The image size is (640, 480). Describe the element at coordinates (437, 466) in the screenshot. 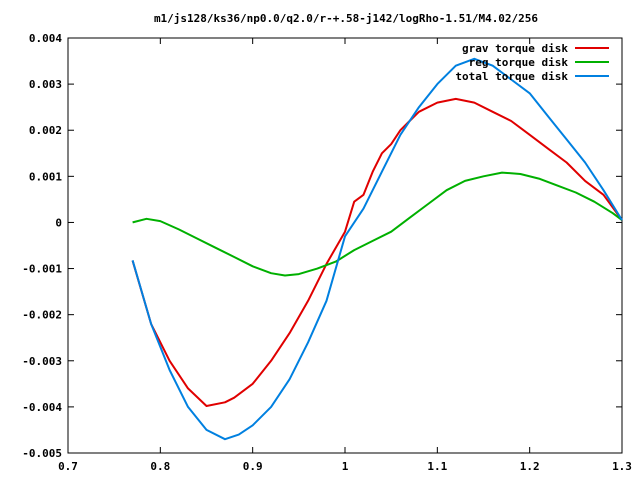

I see `x-tick-label: 1.1` at that location.